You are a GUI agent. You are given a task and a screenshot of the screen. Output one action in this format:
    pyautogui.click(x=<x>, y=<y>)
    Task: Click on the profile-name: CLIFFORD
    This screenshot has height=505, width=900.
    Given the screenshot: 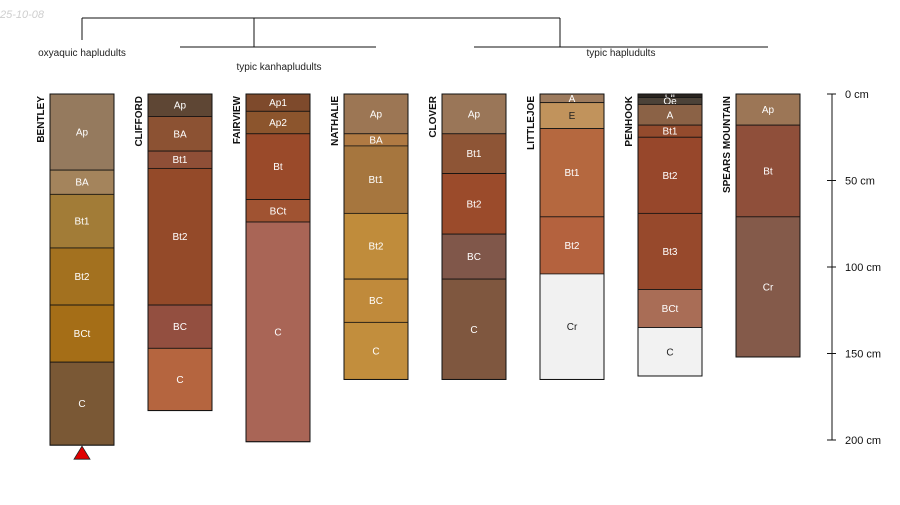 What is the action you would take?
    pyautogui.click(x=139, y=121)
    